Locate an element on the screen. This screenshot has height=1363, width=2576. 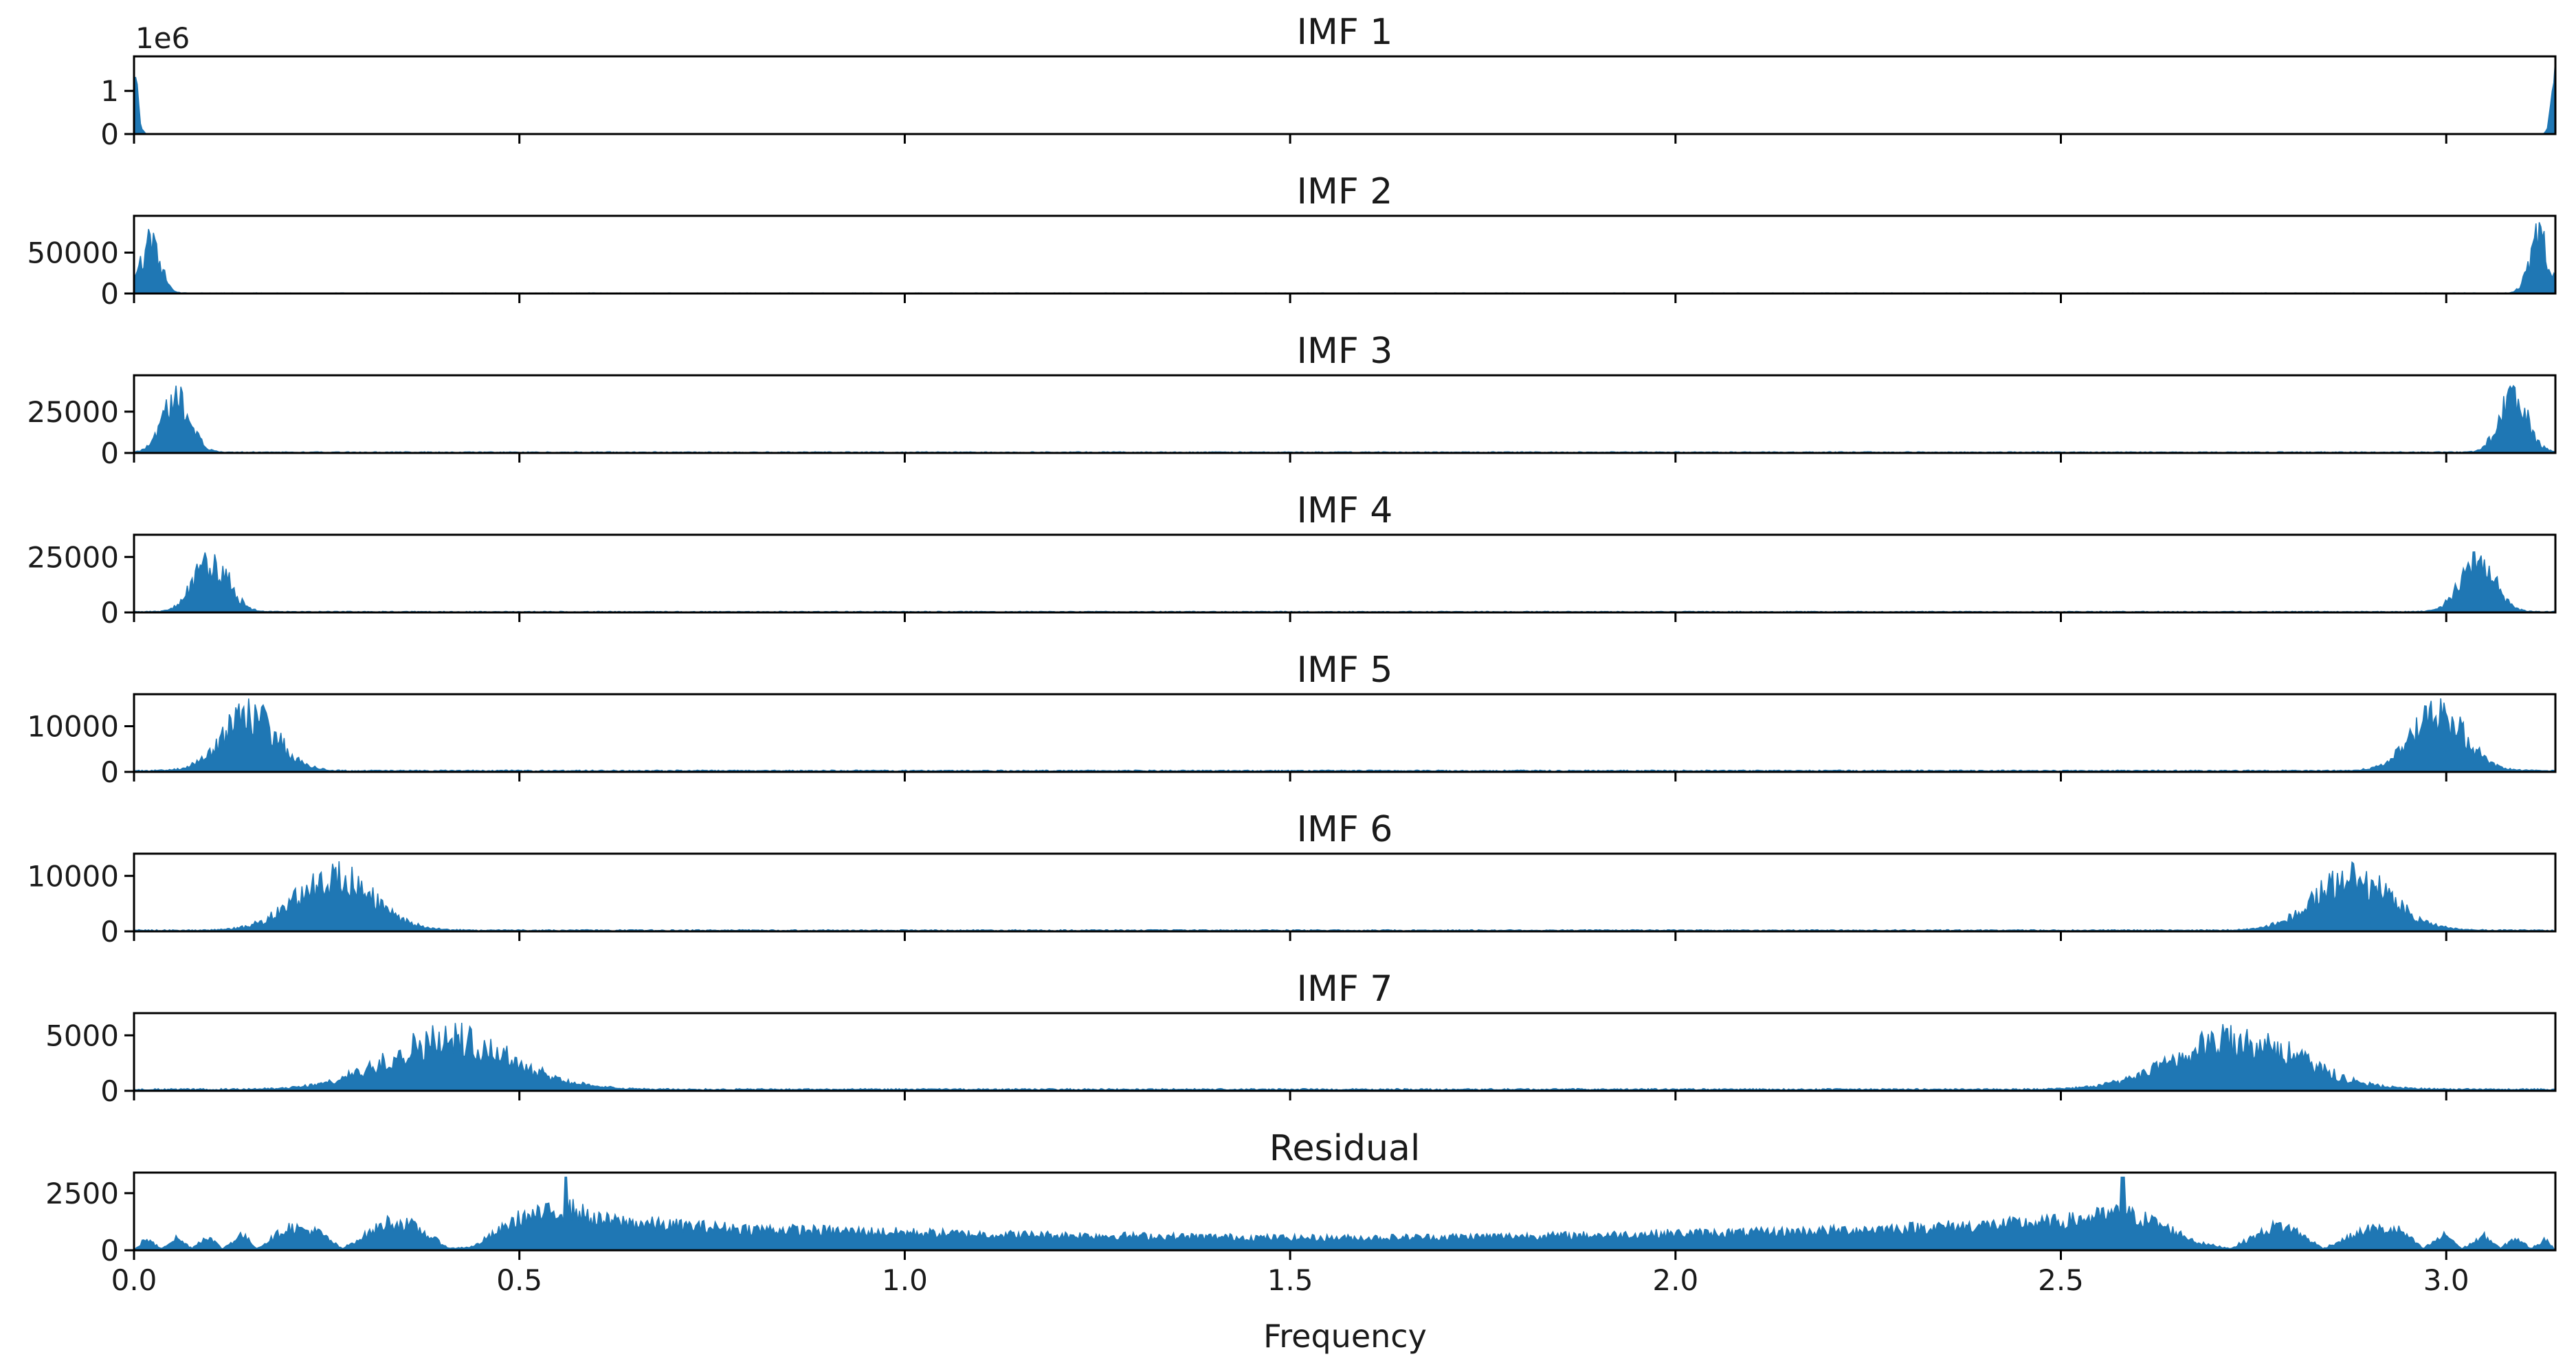
subplot-title: IMF 5 is located at coordinates (1345, 671).